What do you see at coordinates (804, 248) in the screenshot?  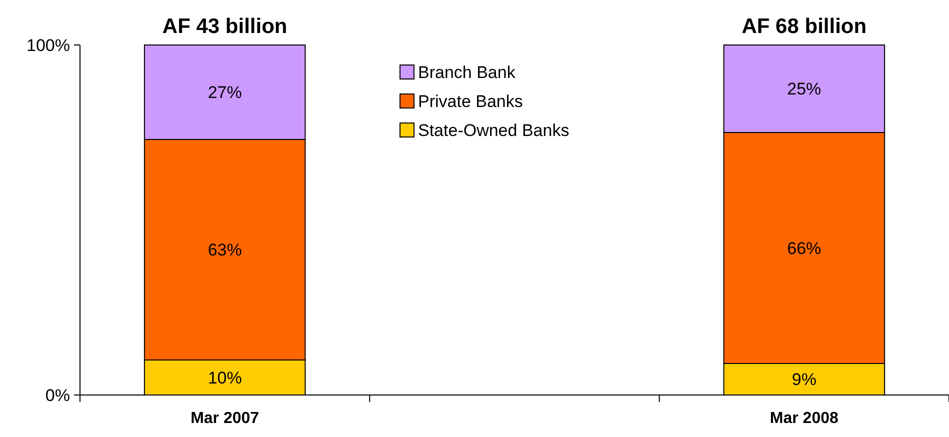 I see `data-label: 66%` at bounding box center [804, 248].